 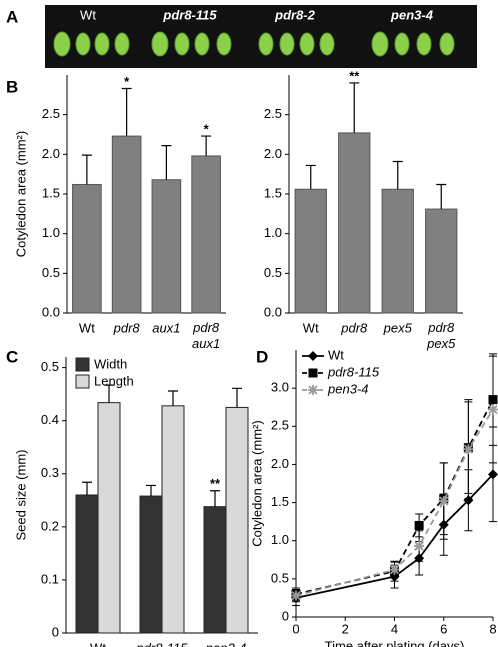 I want to click on y-tick-label: 0, so click(x=285, y=615).